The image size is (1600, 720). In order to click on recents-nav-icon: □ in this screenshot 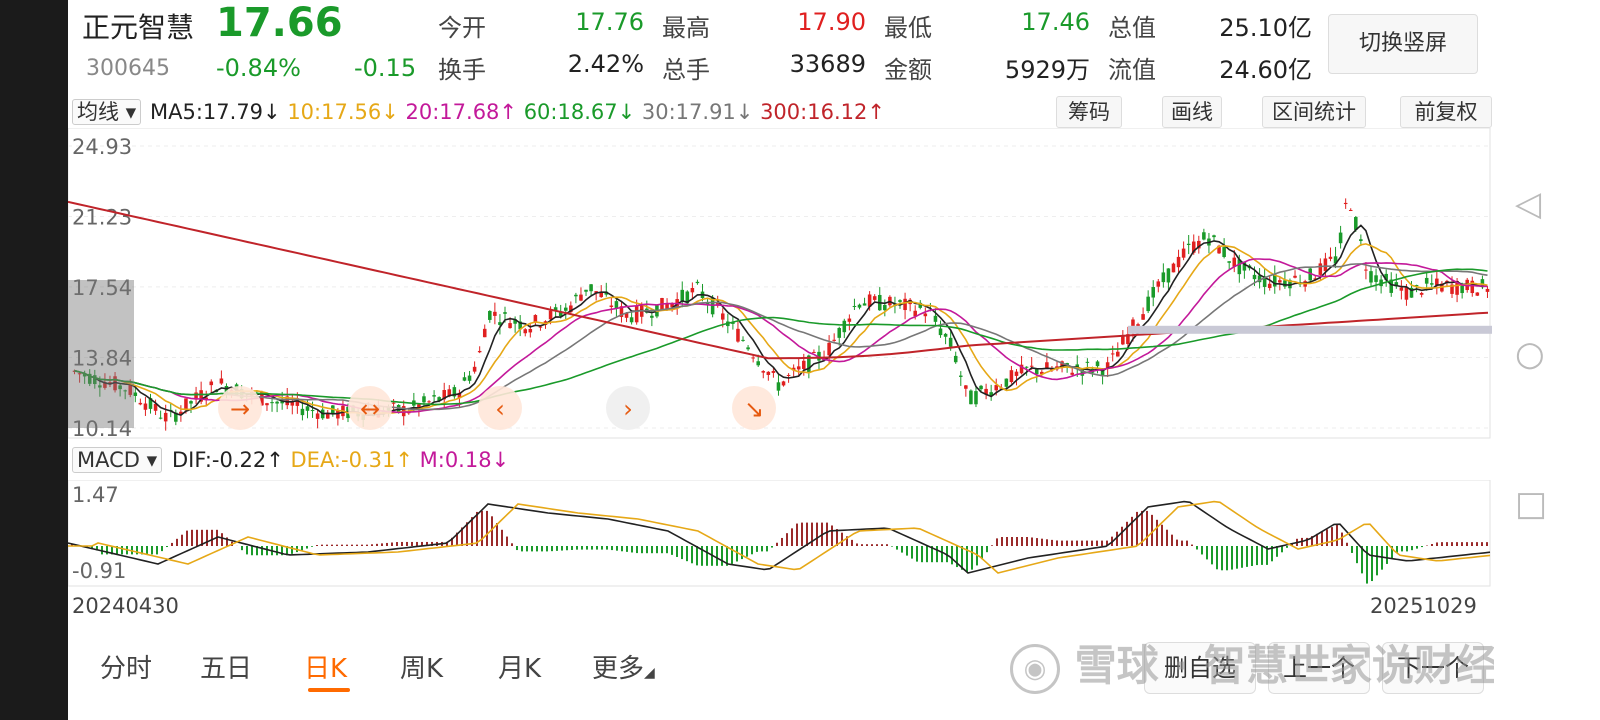, I will do `click(1531, 504)`.